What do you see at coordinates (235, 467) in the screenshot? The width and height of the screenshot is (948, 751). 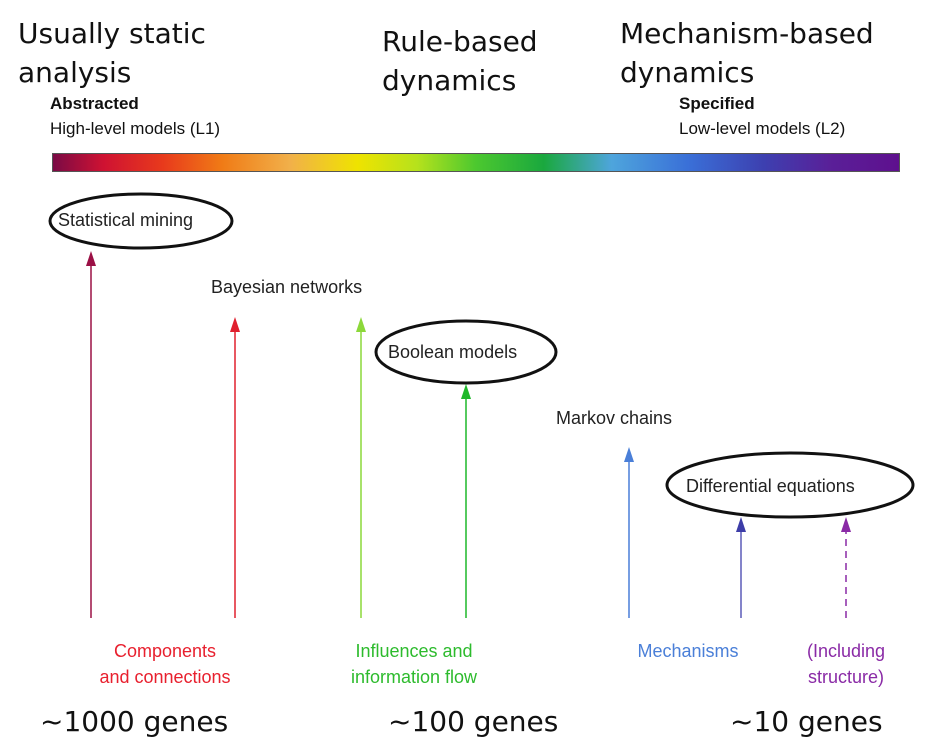 I see `arrow-bayesian-networks-red` at bounding box center [235, 467].